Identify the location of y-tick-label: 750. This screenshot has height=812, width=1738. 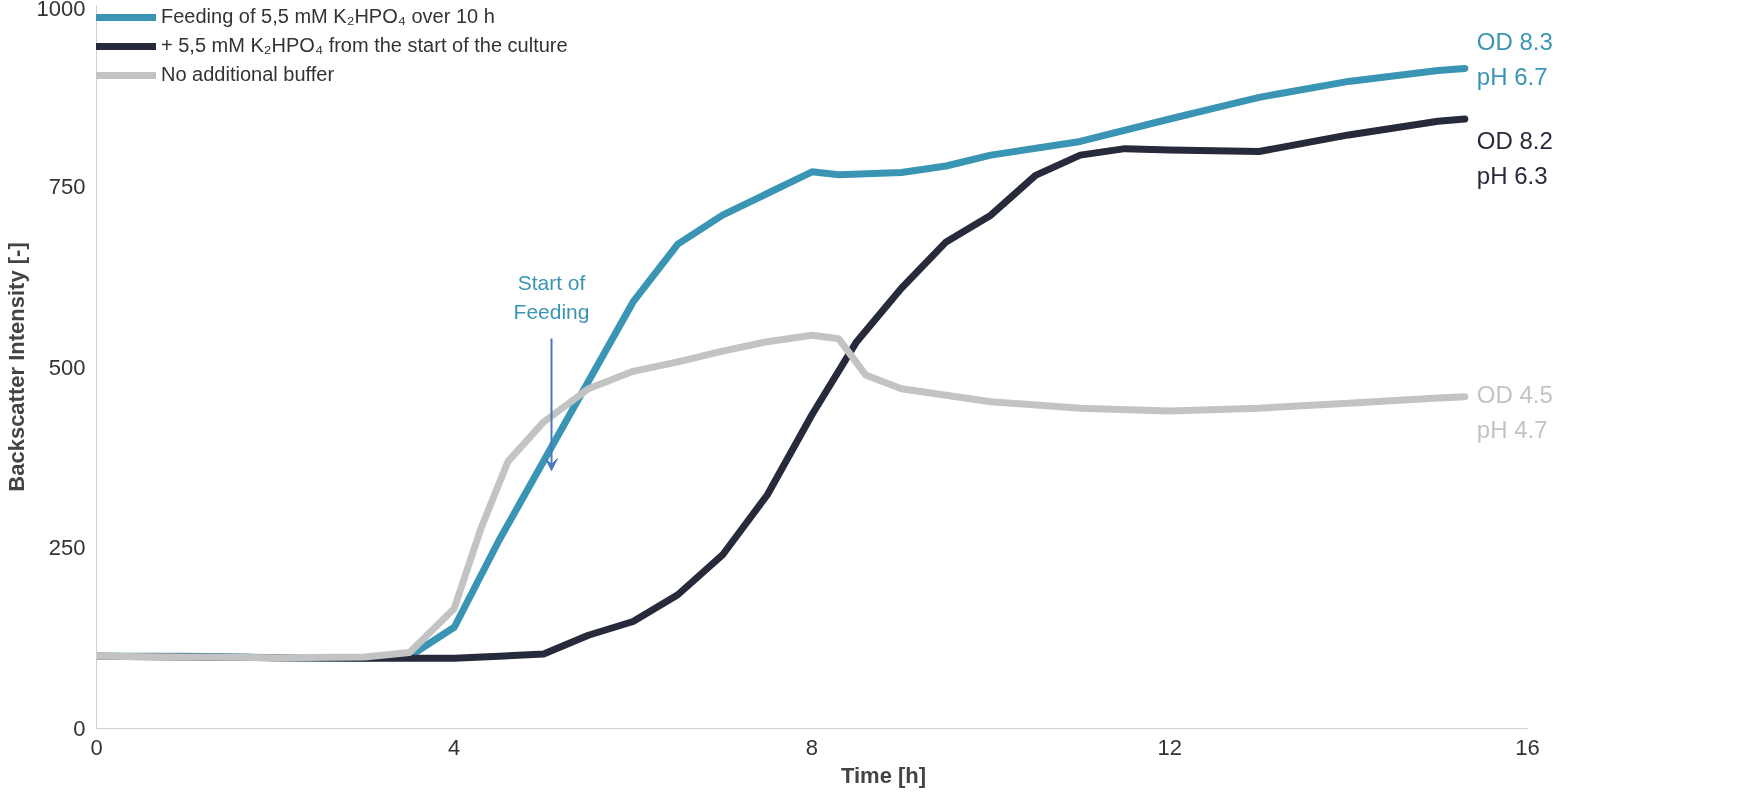
(67, 186).